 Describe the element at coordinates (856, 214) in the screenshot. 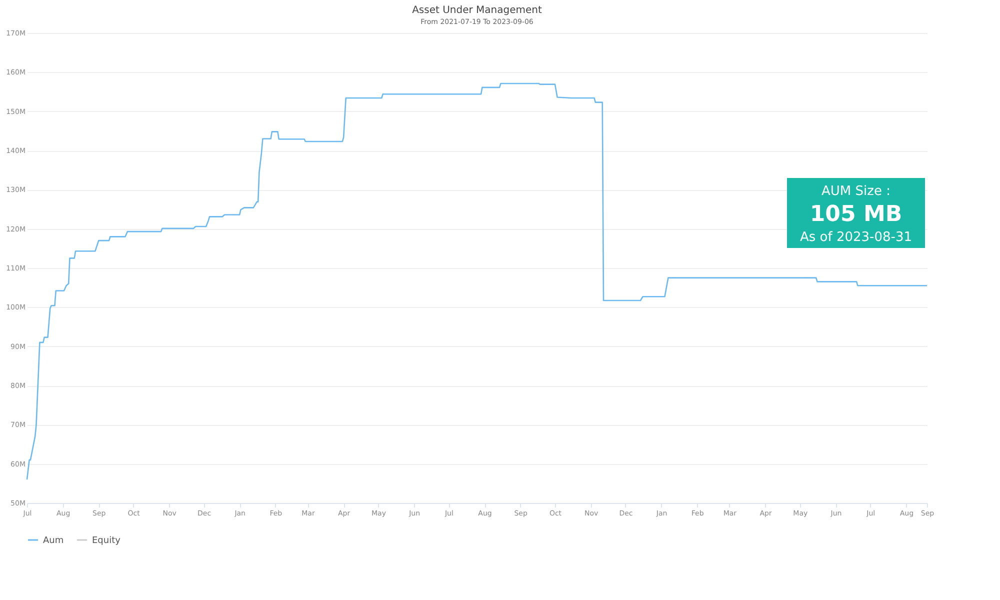

I see `annotation: 105 MB` at that location.